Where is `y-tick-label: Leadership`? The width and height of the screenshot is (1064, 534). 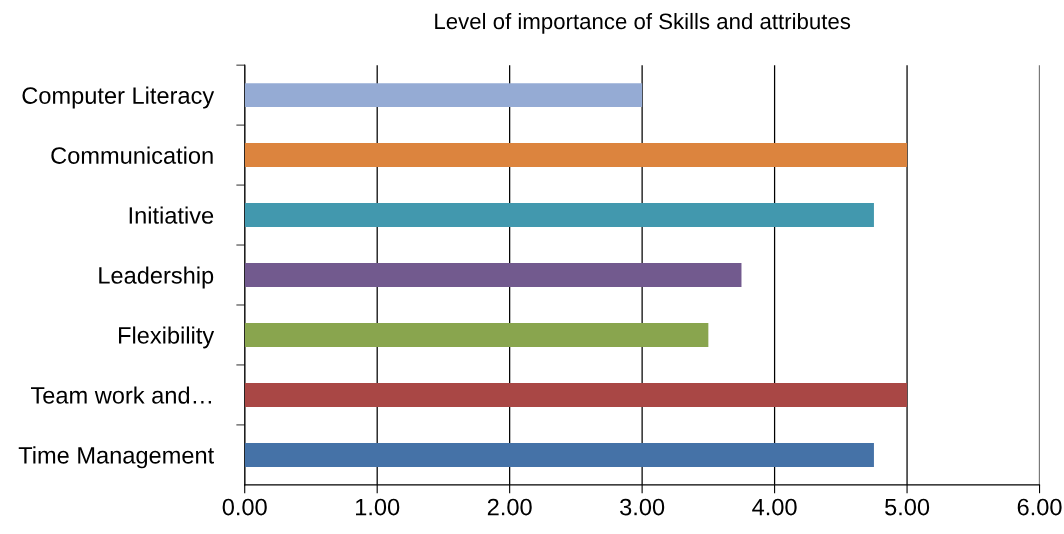
y-tick-label: Leadership is located at coordinates (156, 277).